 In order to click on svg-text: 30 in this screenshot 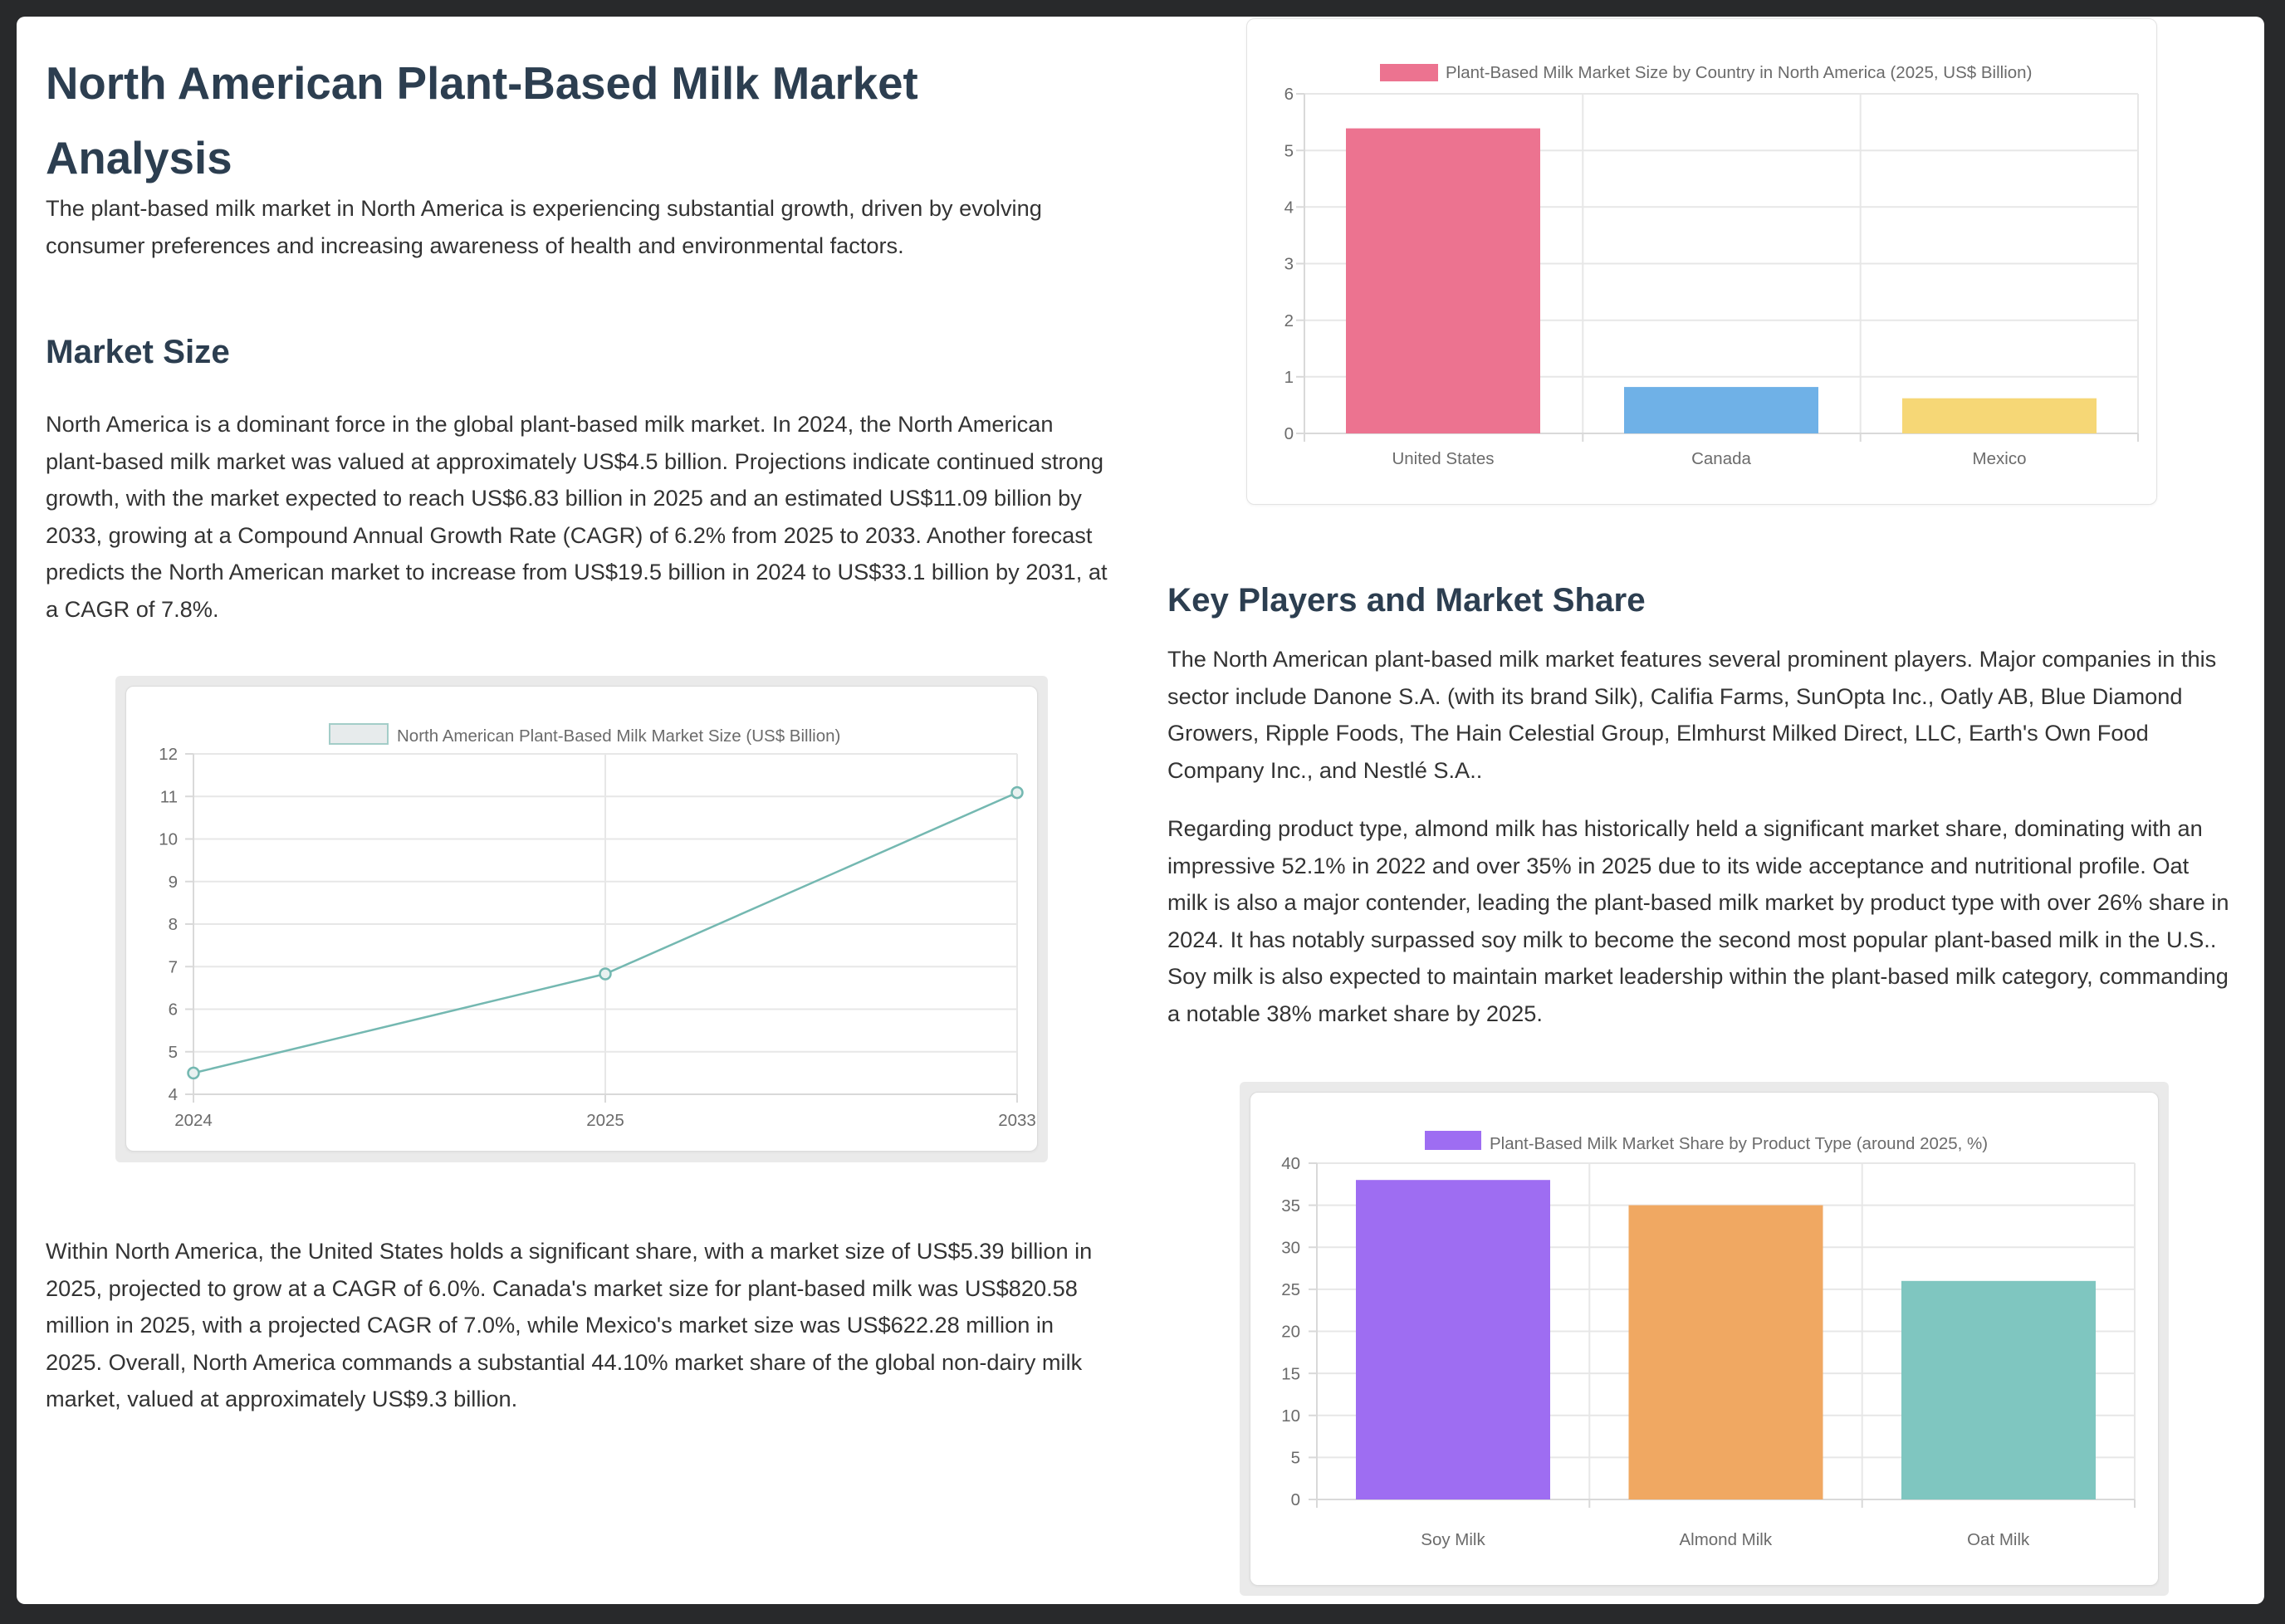, I will do `click(1290, 1247)`.